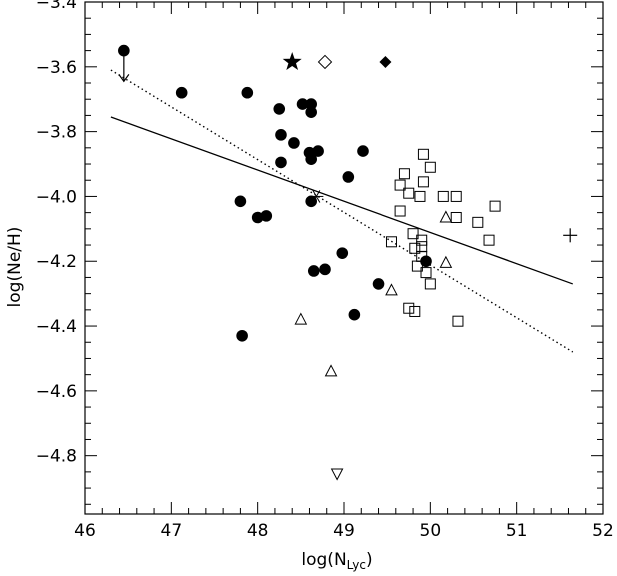 The width and height of the screenshot is (617, 576). What do you see at coordinates (56, 262) in the screenshot?
I see `y-tick-label: −4.2` at bounding box center [56, 262].